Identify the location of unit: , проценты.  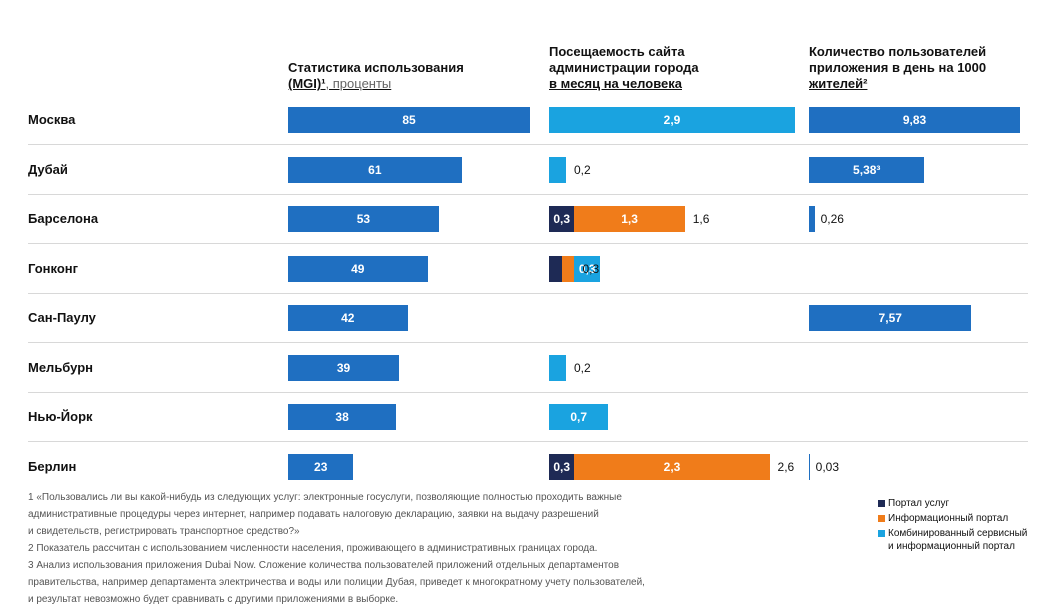
(358, 83).